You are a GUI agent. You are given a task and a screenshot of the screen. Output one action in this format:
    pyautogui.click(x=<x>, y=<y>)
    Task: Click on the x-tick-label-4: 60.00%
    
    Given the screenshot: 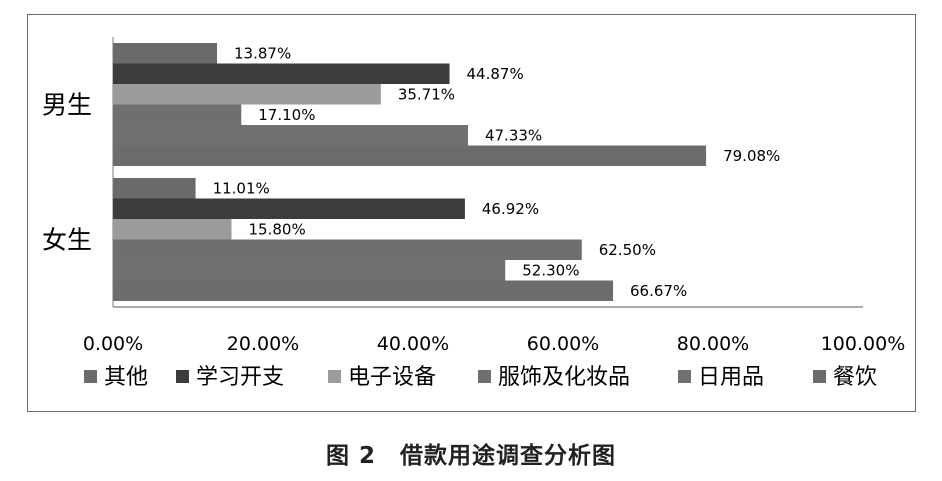 What is the action you would take?
    pyautogui.click(x=563, y=344)
    